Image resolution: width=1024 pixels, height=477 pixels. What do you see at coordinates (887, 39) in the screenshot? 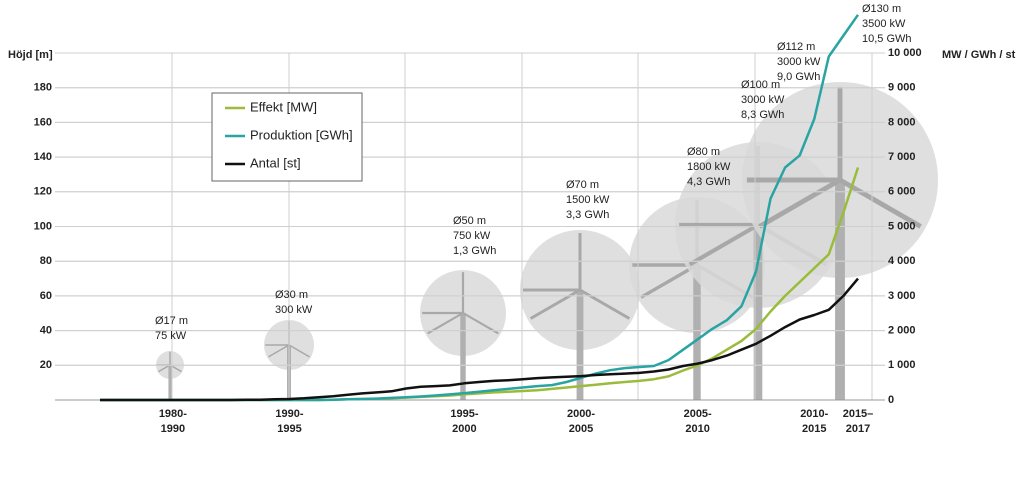
I see `annotation: 10,5 GWh` at bounding box center [887, 39].